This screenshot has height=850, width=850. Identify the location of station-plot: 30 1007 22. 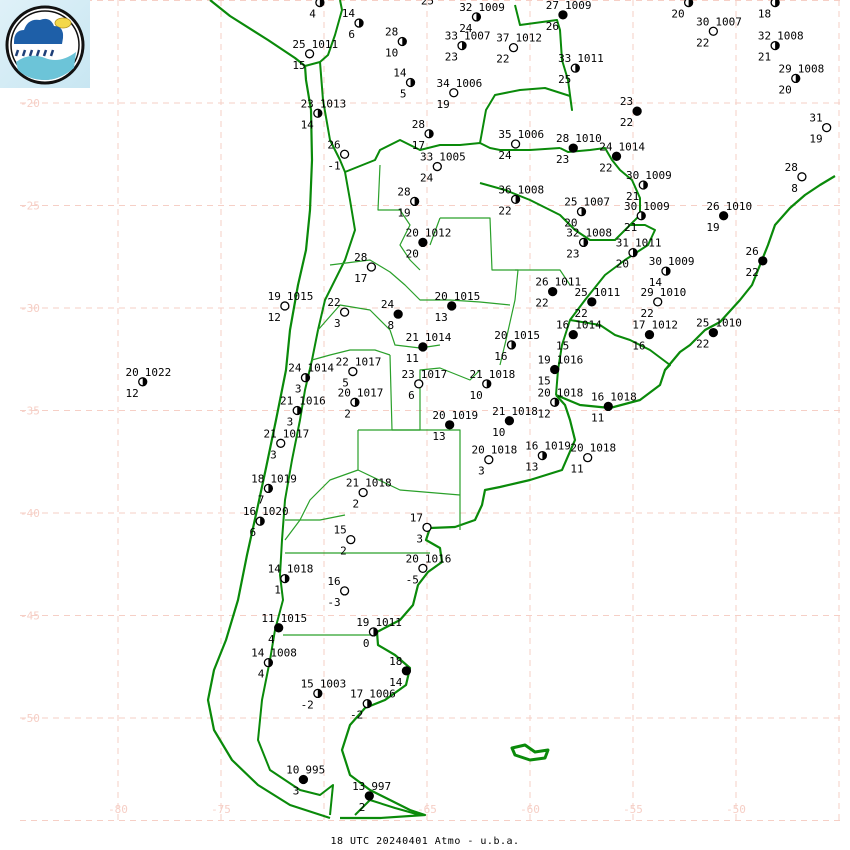
(719, 32).